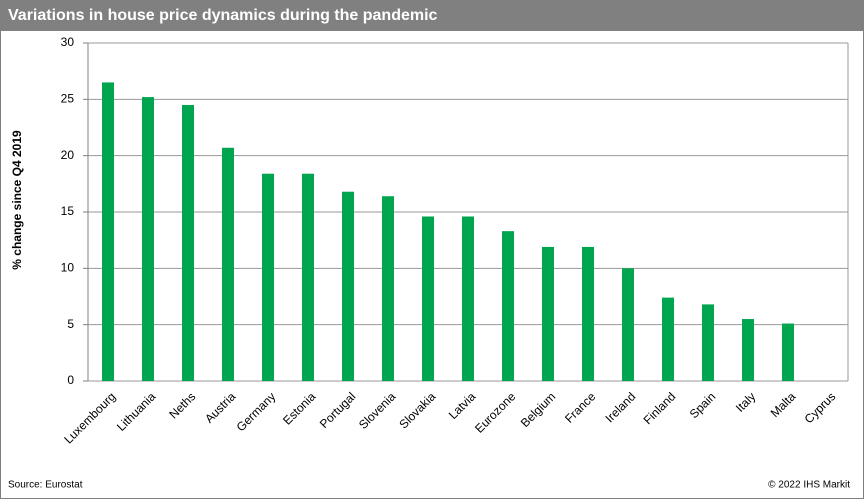  What do you see at coordinates (68, 211) in the screenshot?
I see `y-tick-label: 15` at bounding box center [68, 211].